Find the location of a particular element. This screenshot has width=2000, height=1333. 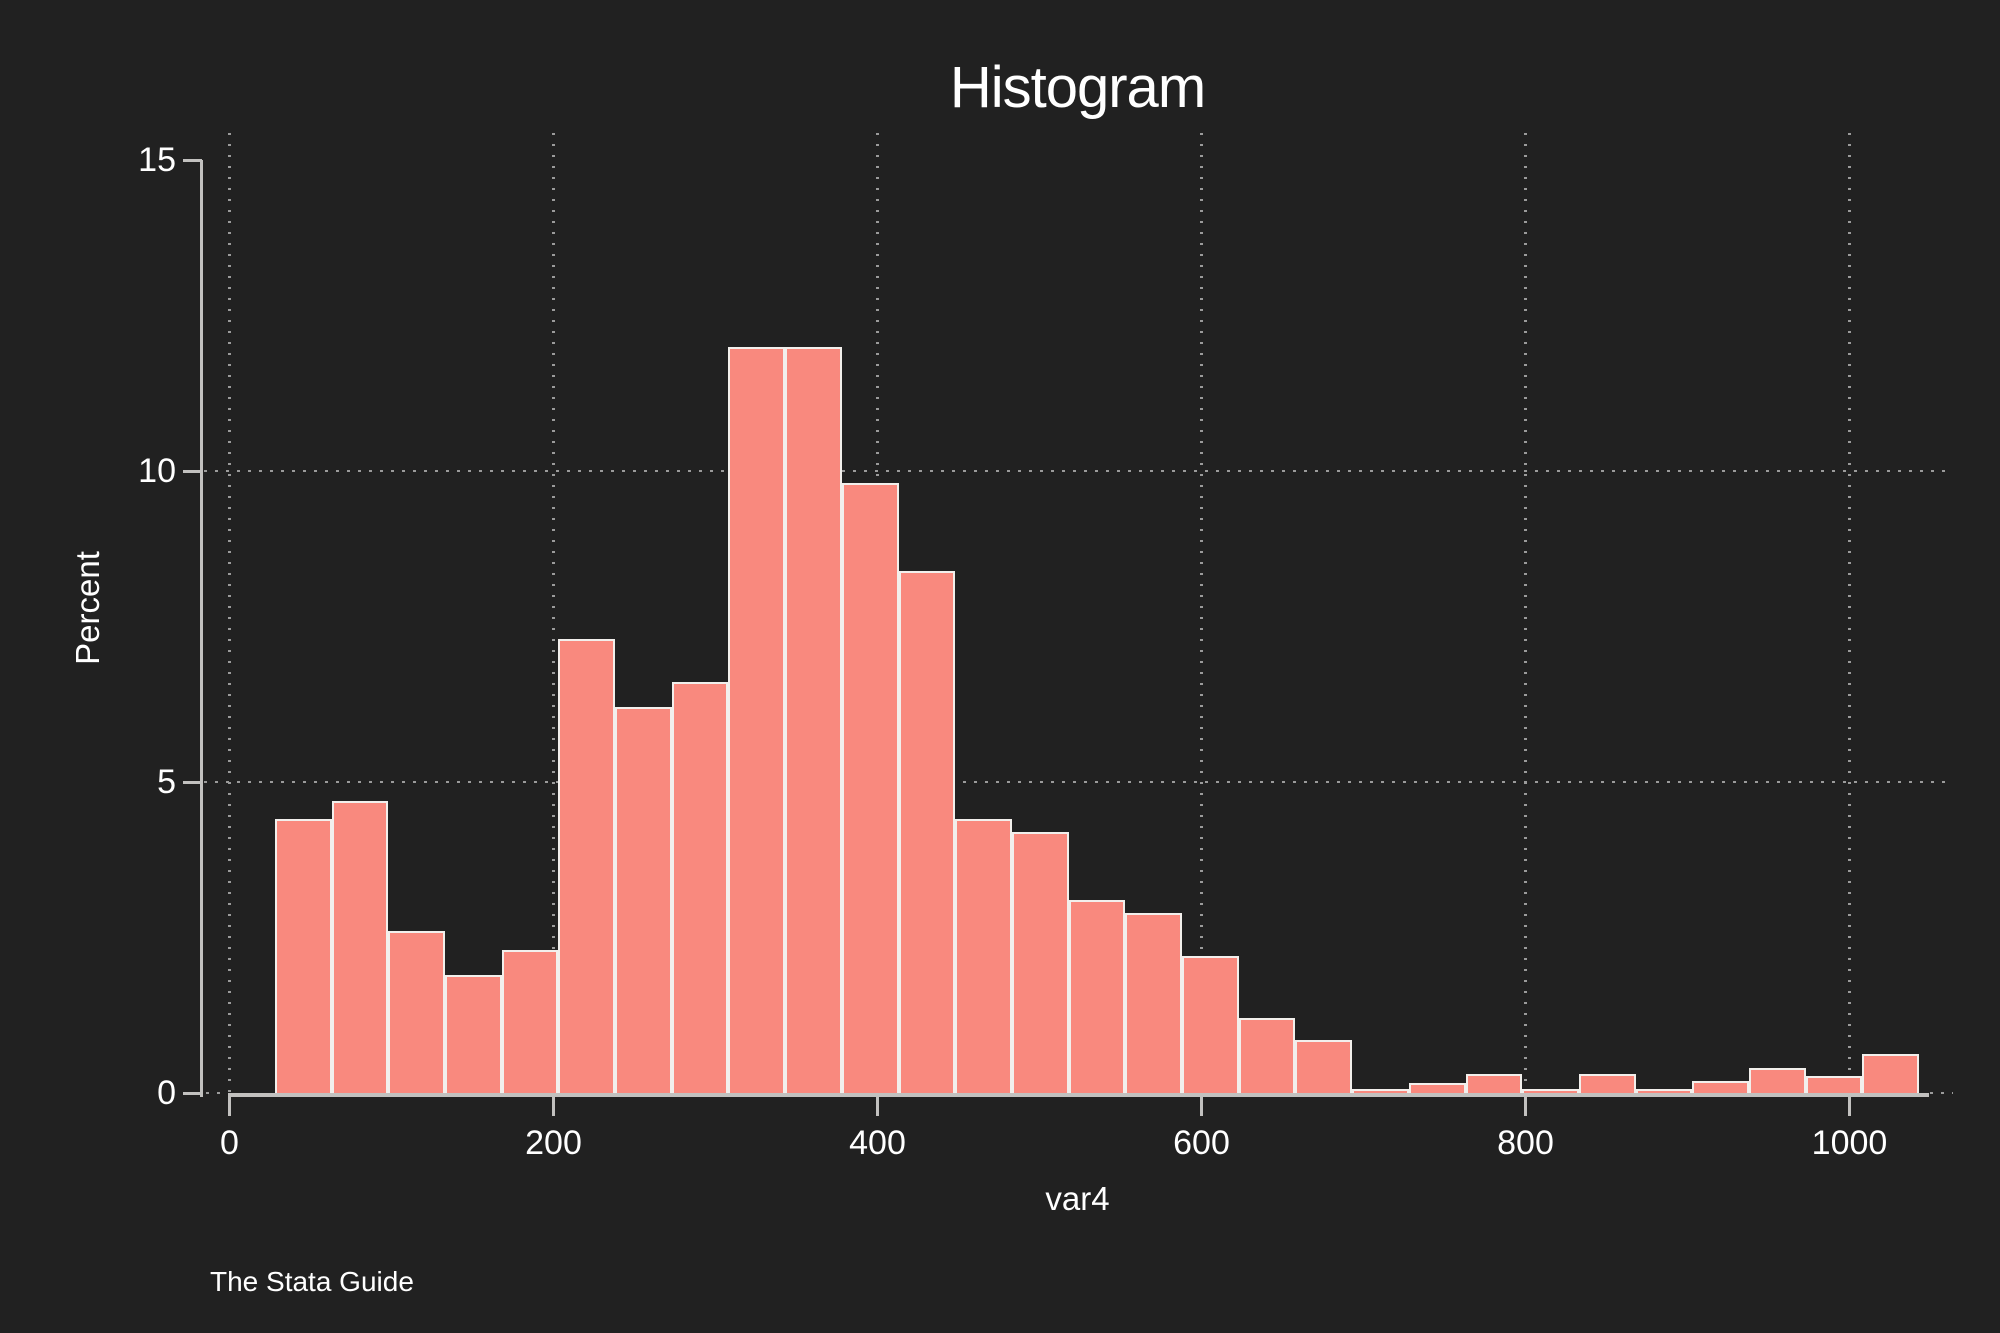

x-tick-label: 1000 is located at coordinates (1849, 1143).